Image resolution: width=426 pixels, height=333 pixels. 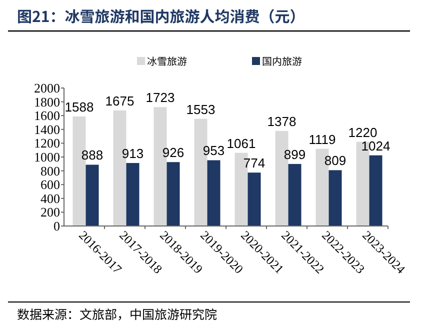 What do you see at coordinates (50, 170) in the screenshot?
I see `y-tick-label: 800` at bounding box center [50, 170].